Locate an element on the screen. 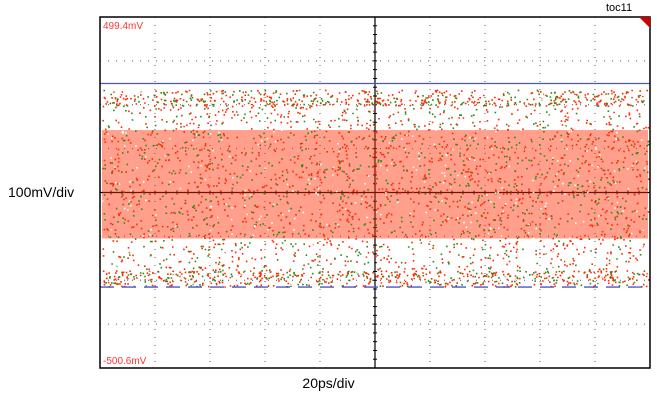 The width and height of the screenshot is (657, 399). trigger-marker-icon is located at coordinates (644, 22).